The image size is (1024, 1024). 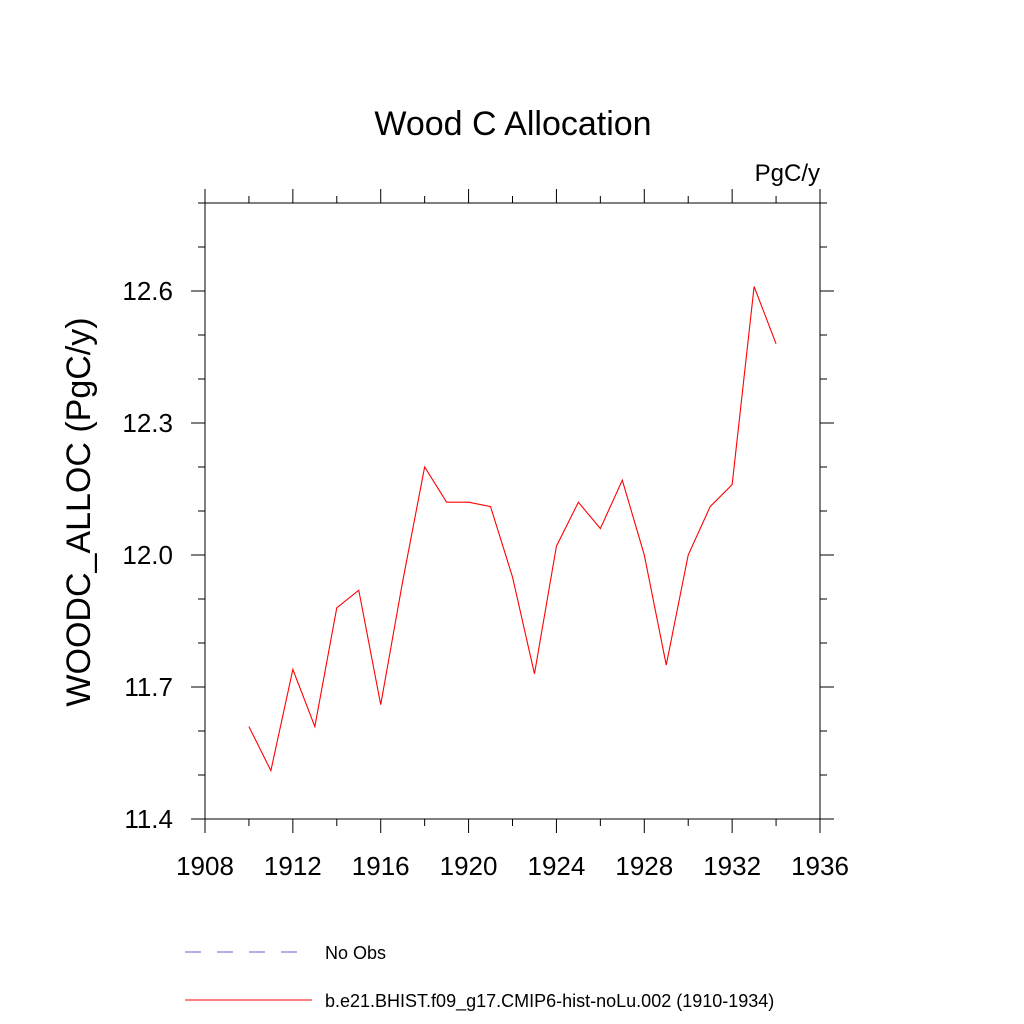 I want to click on x-tick-label: 1936, so click(x=820, y=866).